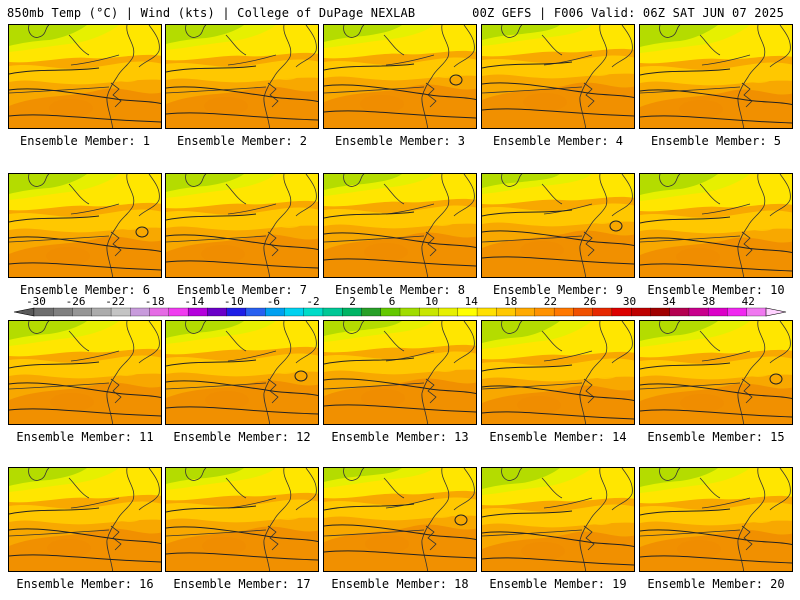 The height and width of the screenshot is (600, 800). What do you see at coordinates (431, 302) in the screenshot?
I see `colorbar-tick-label: 10` at bounding box center [431, 302].